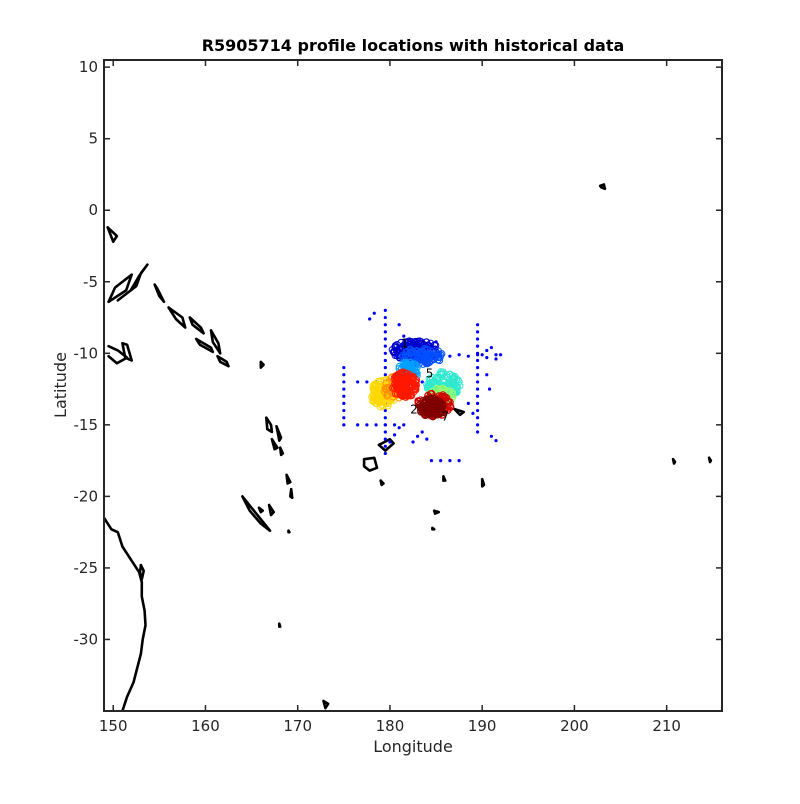  I want to click on x-tick-label: 160, so click(205, 726).